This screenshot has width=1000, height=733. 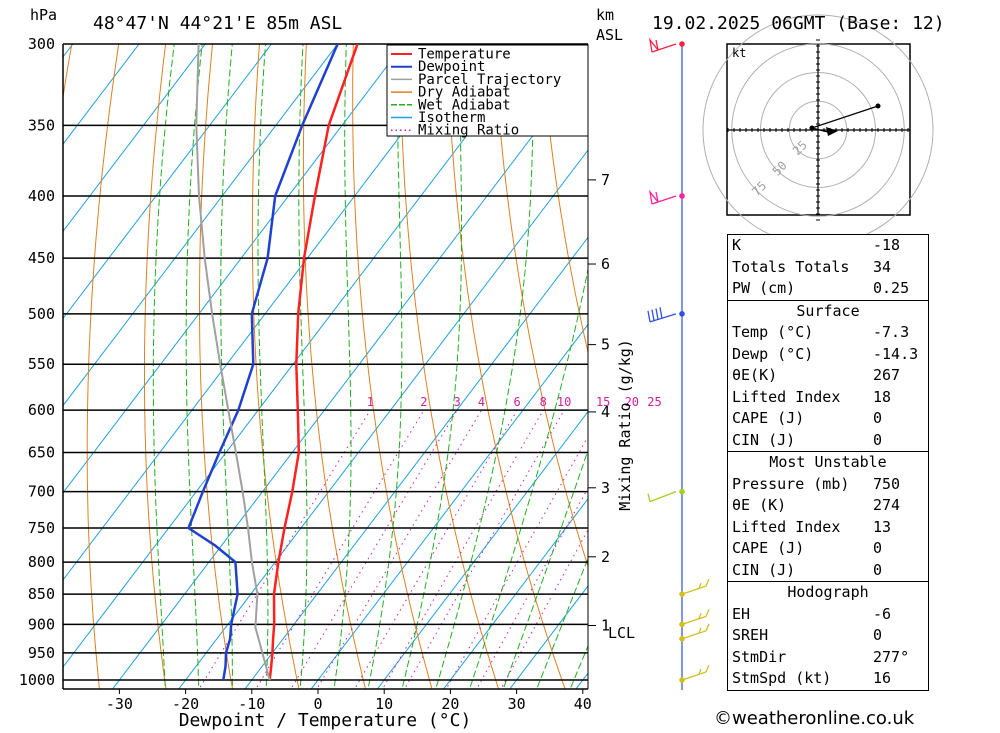 I want to click on location-title: 48°47'N 44°21'E 85m ASL, so click(x=217, y=23).